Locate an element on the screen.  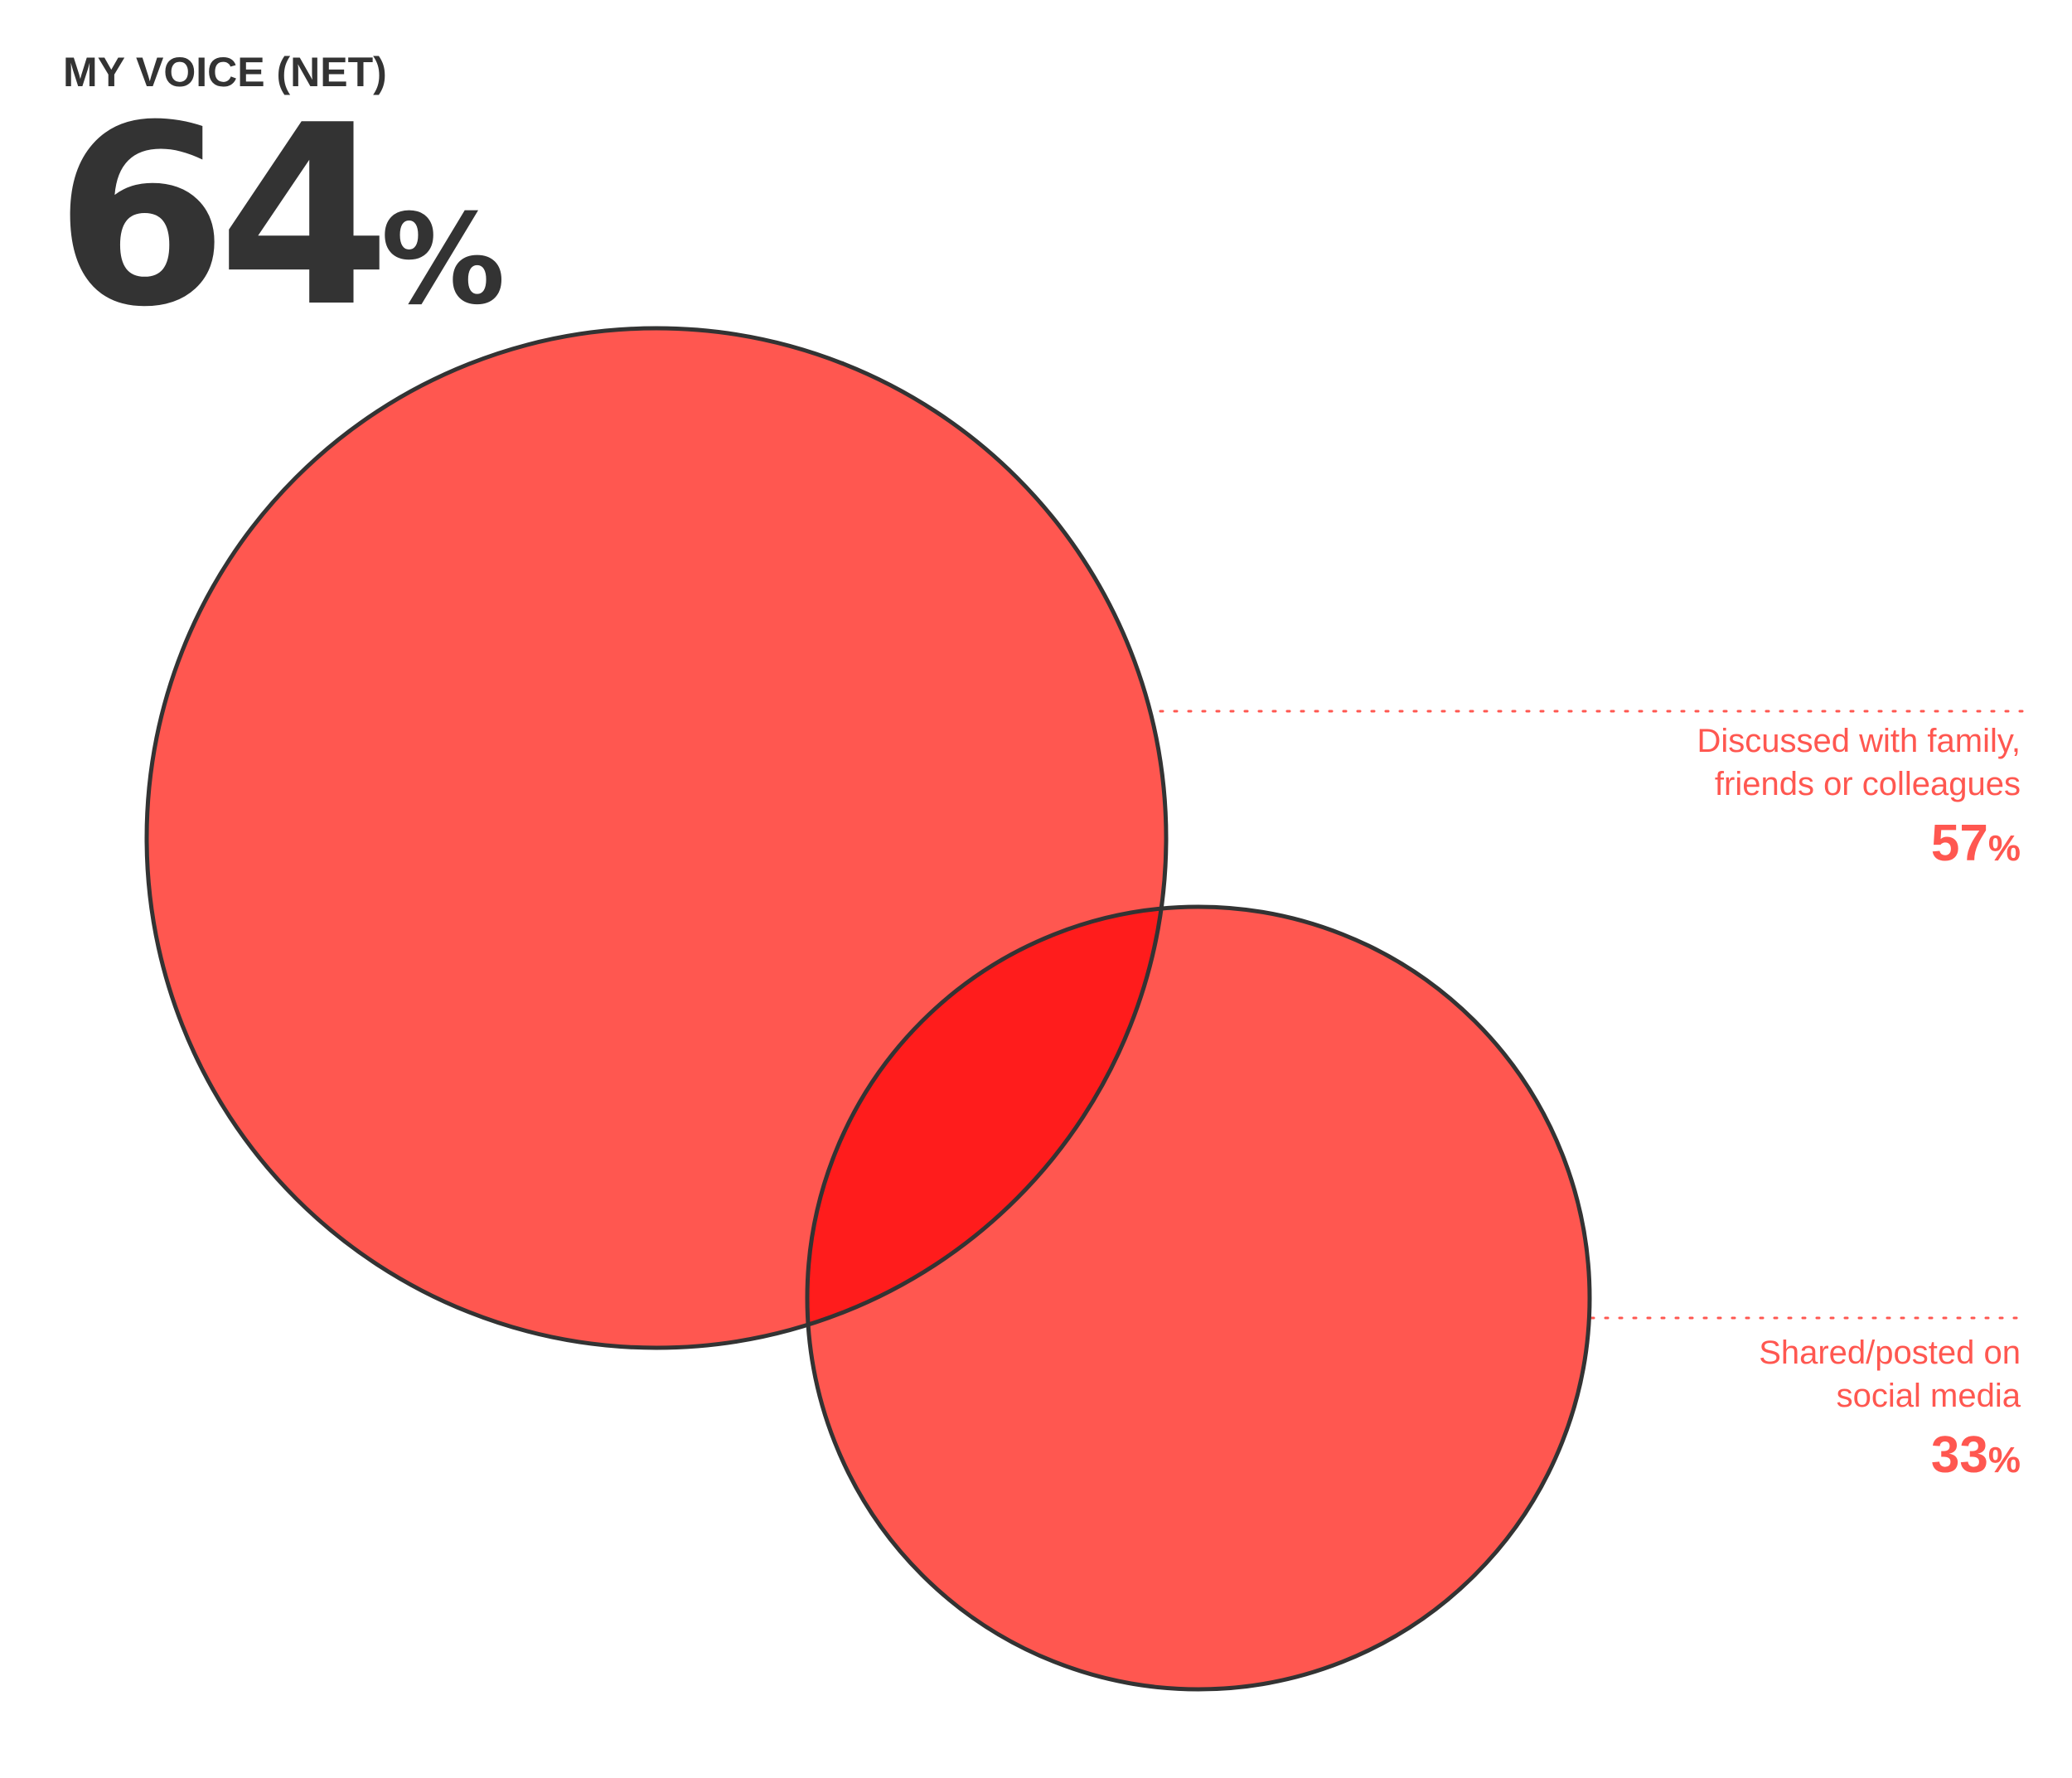
circle-overlap is located at coordinates (986, 1127).